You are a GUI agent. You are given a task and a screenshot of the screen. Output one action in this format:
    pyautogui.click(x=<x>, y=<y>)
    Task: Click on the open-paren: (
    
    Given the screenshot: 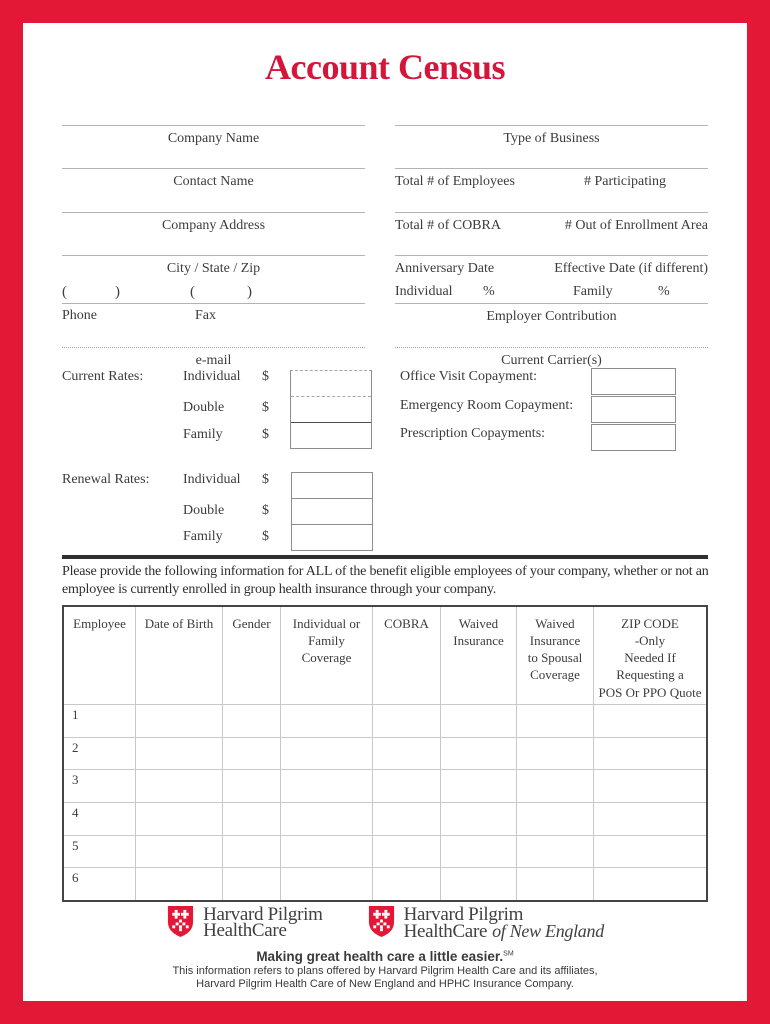 What is the action you would take?
    pyautogui.click(x=64, y=292)
    